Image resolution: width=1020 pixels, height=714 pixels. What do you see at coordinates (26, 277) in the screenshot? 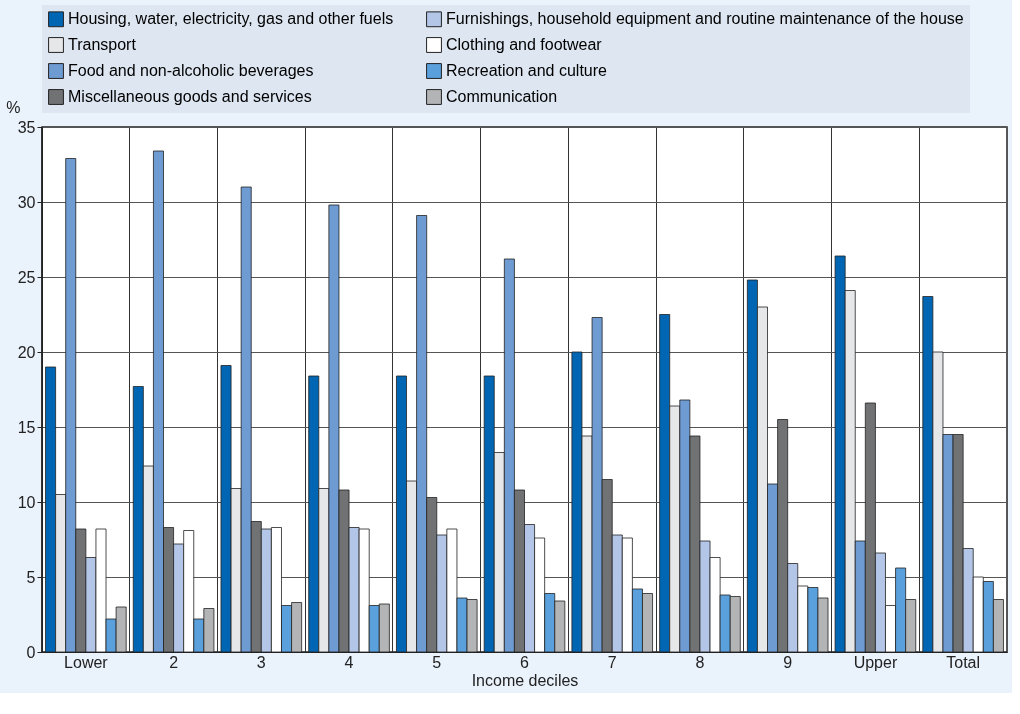
I see `y-tick-label: 25` at bounding box center [26, 277].